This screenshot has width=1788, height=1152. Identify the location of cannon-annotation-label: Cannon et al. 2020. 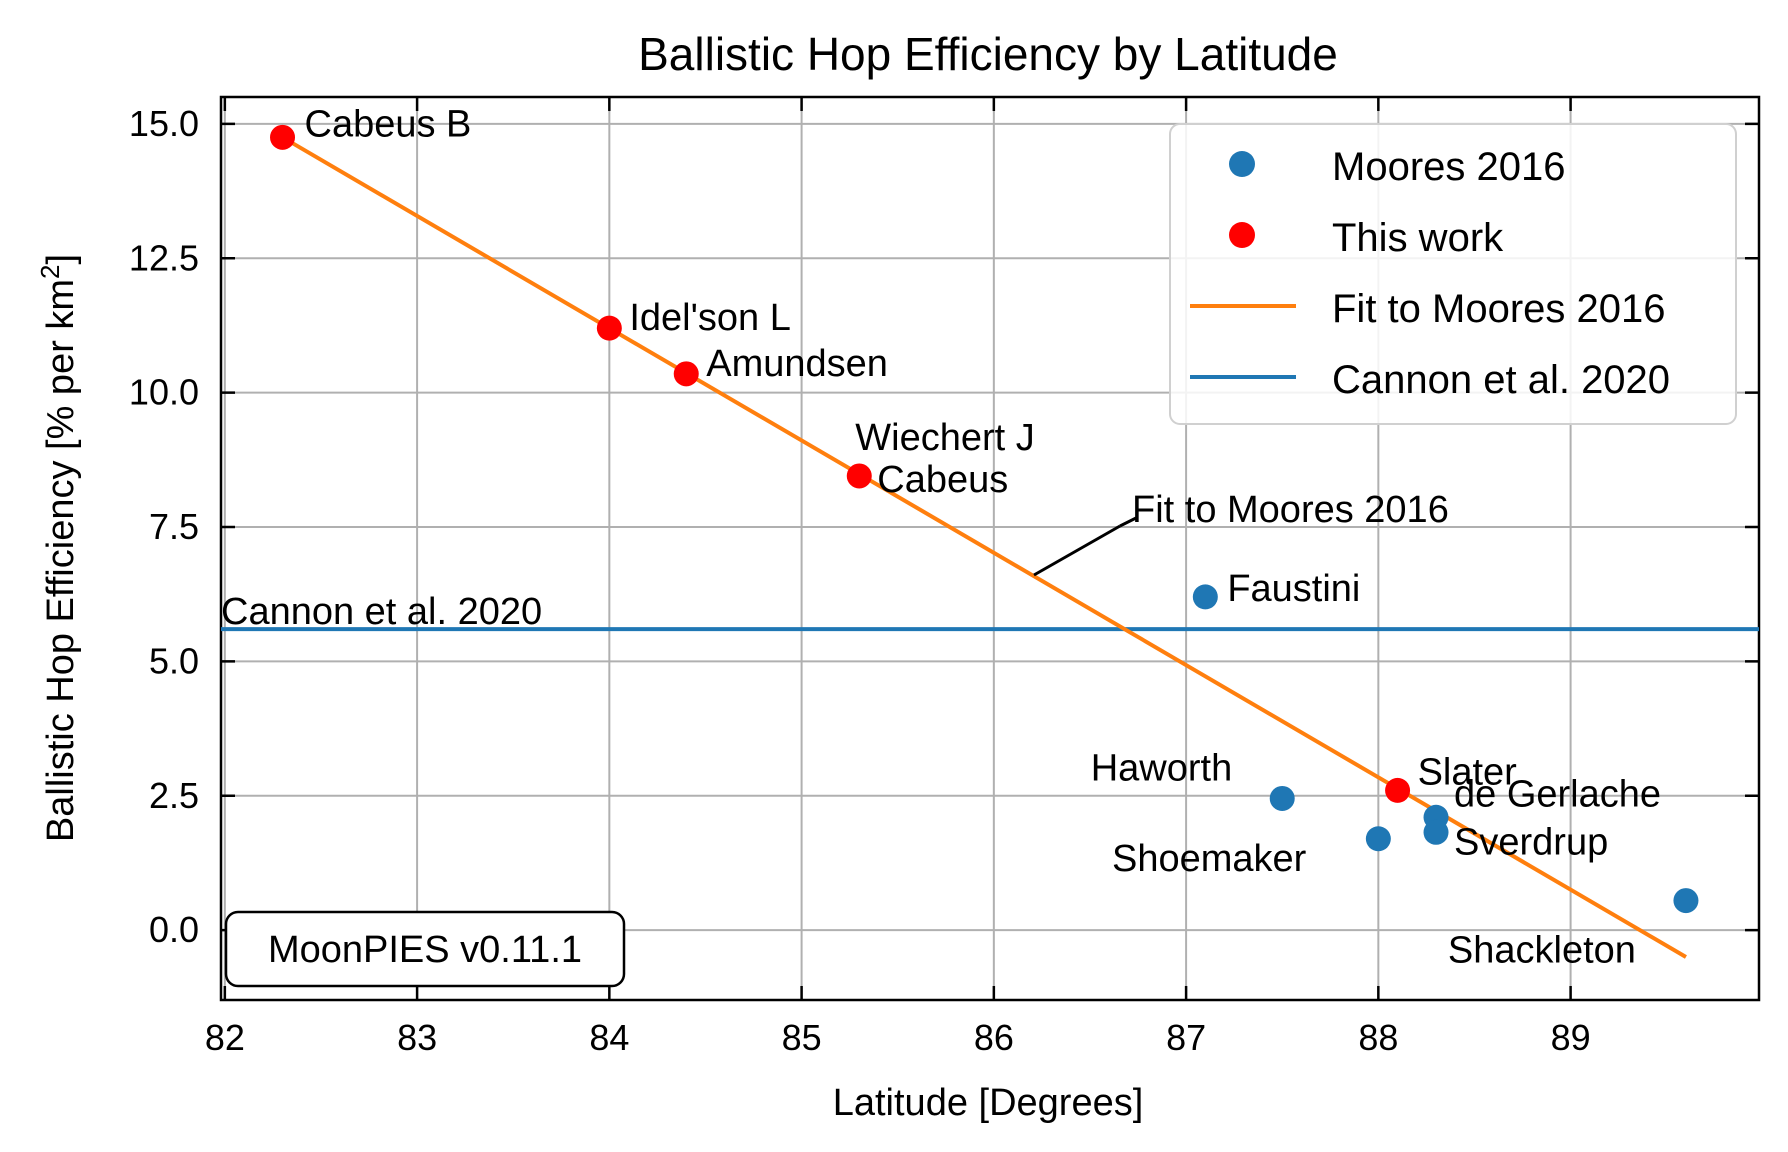
(381, 612).